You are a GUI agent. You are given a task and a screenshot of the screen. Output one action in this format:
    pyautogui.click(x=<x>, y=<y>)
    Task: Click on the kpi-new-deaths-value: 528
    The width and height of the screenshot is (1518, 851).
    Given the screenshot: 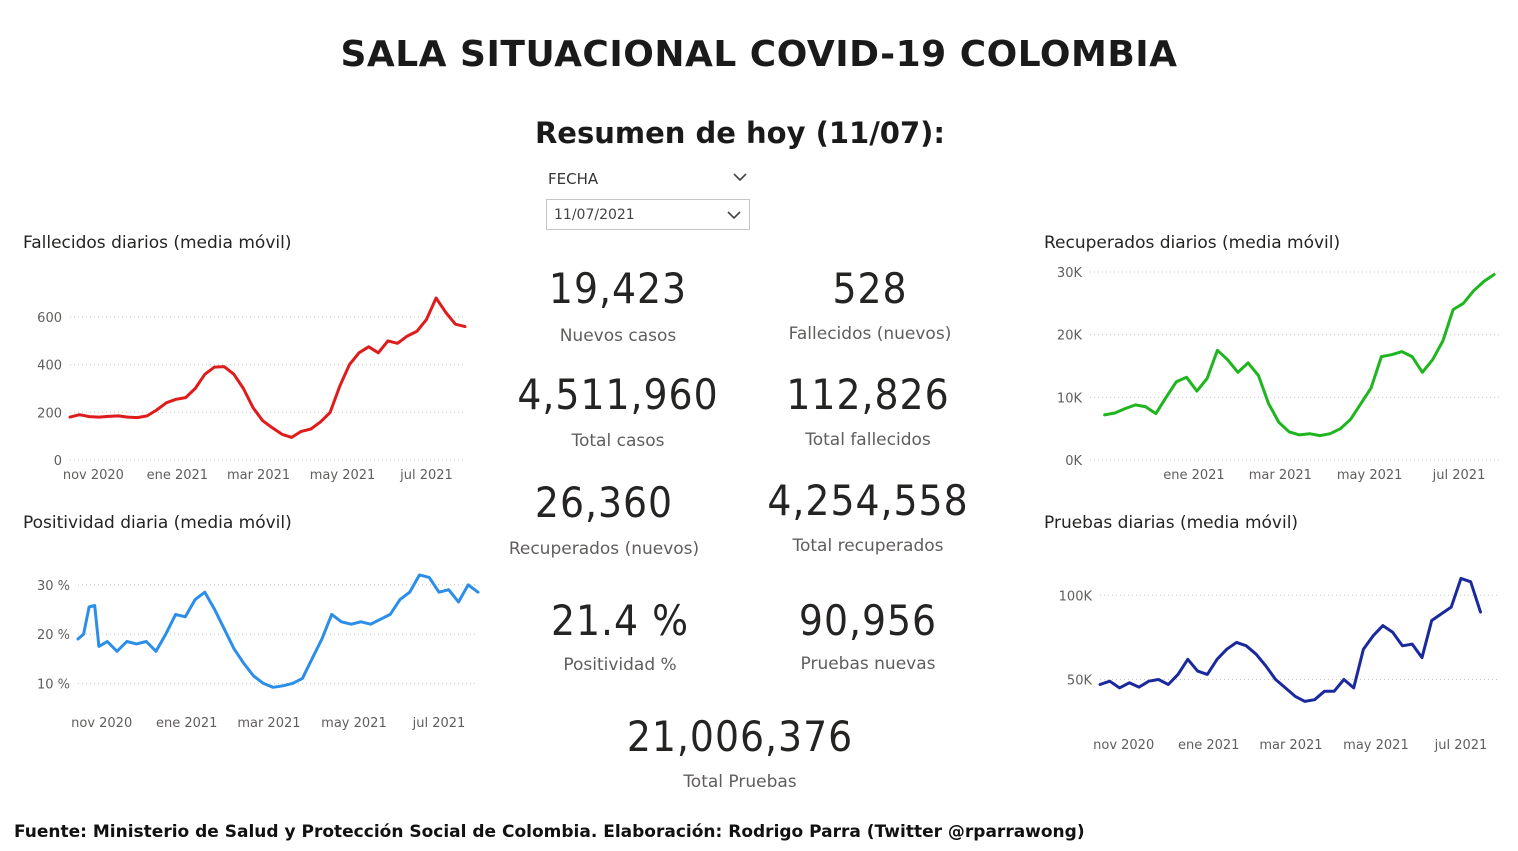 What is the action you would take?
    pyautogui.click(x=870, y=288)
    